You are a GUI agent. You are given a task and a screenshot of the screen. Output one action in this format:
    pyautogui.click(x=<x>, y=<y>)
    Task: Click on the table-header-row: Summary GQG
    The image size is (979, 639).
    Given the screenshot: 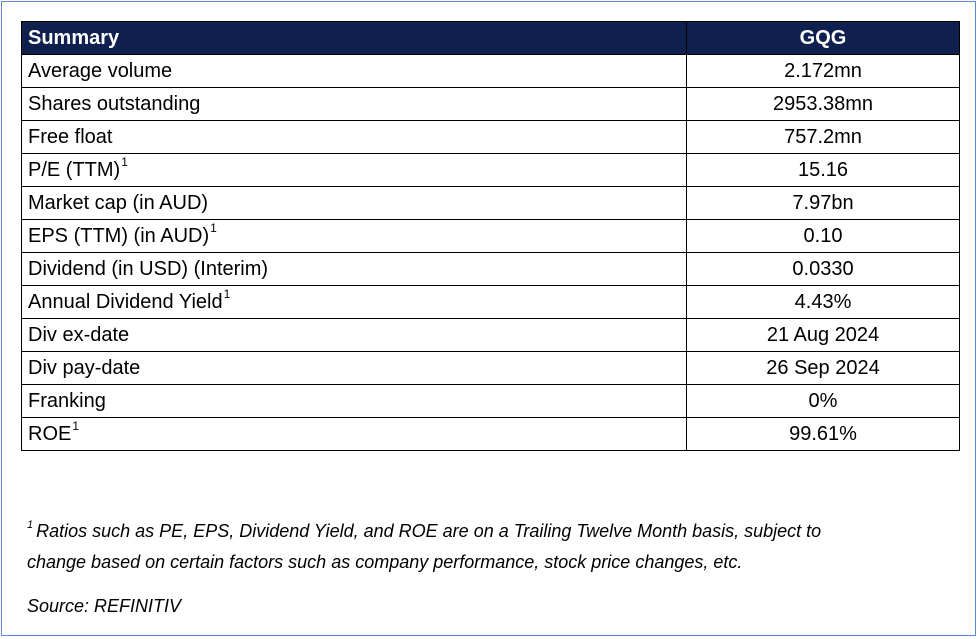 What is the action you would take?
    pyautogui.click(x=490, y=38)
    